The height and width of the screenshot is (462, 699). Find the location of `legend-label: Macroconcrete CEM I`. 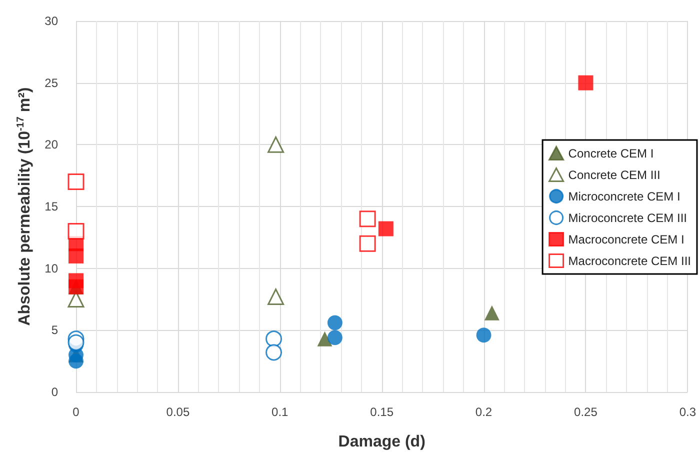

legend-label: Macroconcrete CEM I is located at coordinates (626, 239).